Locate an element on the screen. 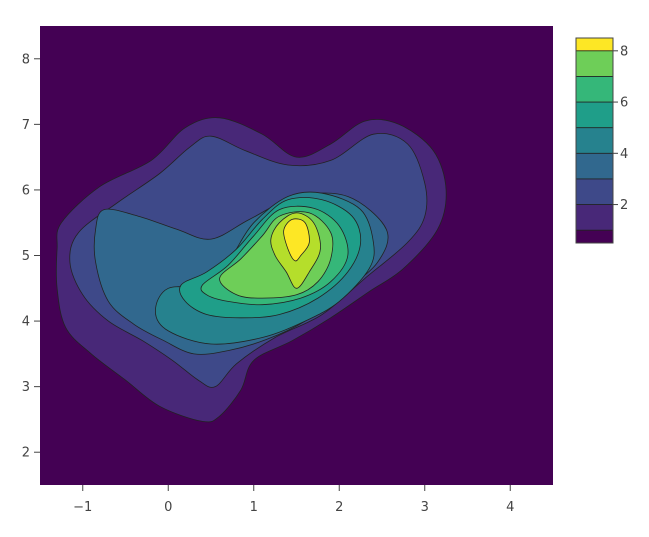  colorbar-outline is located at coordinates (594, 140).